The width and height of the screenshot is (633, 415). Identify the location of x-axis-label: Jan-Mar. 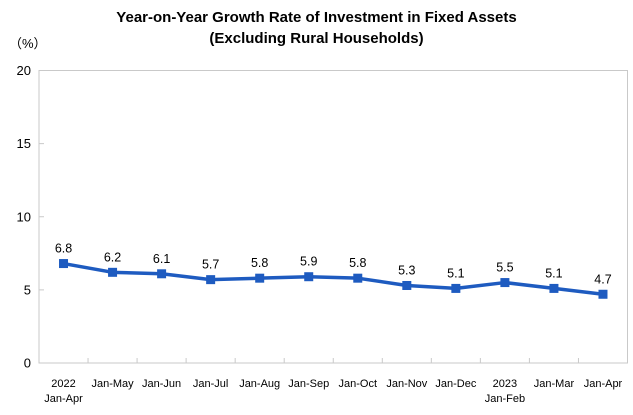
(554, 384).